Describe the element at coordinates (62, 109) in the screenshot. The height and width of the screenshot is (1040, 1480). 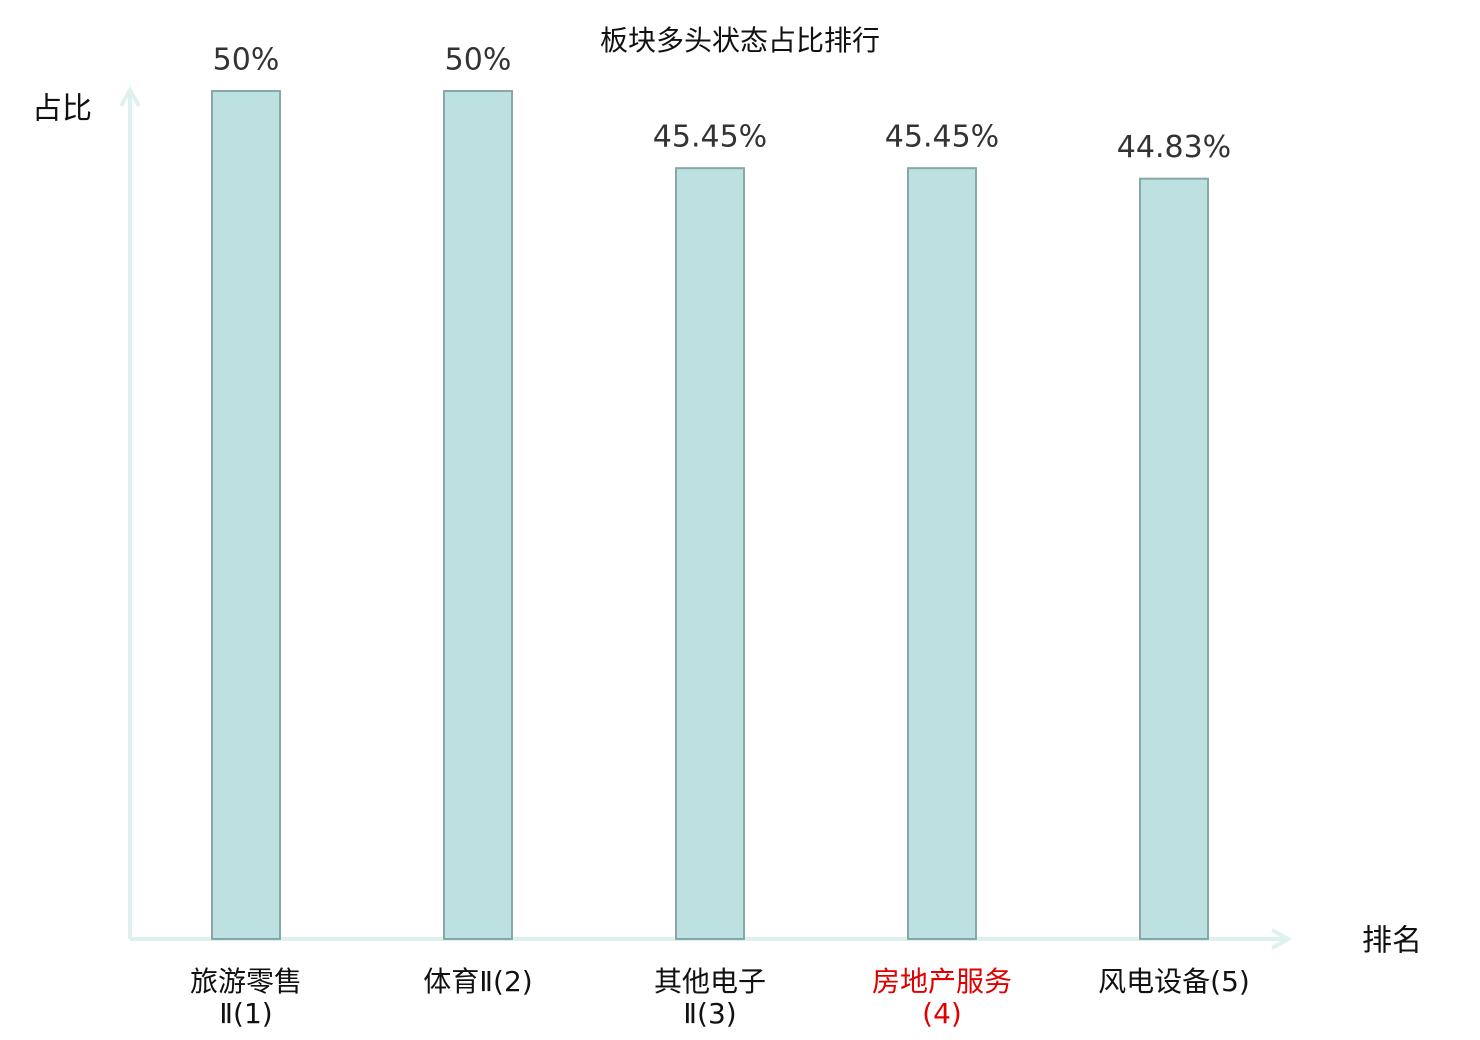
I see `y-axis-label: 占比` at that location.